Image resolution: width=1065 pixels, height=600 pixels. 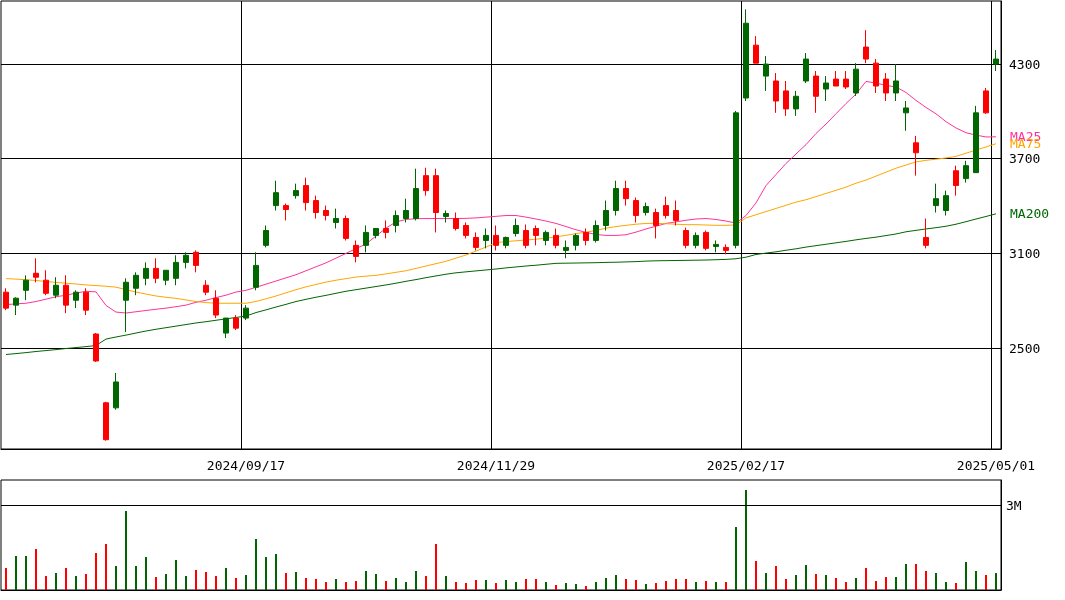 I want to click on ref-line-label: 3M, so click(x=1014, y=505).